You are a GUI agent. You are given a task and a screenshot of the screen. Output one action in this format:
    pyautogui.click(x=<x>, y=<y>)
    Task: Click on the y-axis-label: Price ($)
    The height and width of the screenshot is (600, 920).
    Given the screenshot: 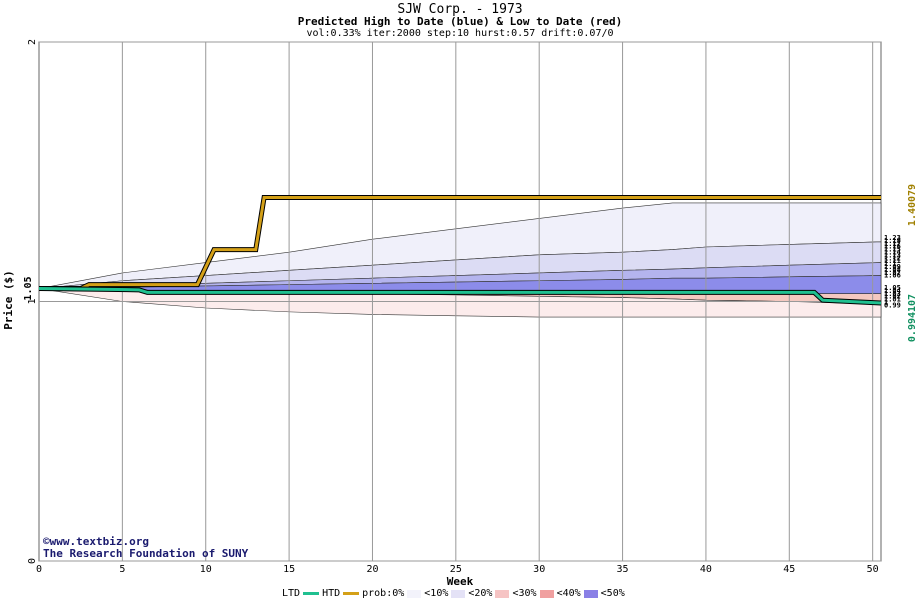 What is the action you would take?
    pyautogui.click(x=8, y=300)
    